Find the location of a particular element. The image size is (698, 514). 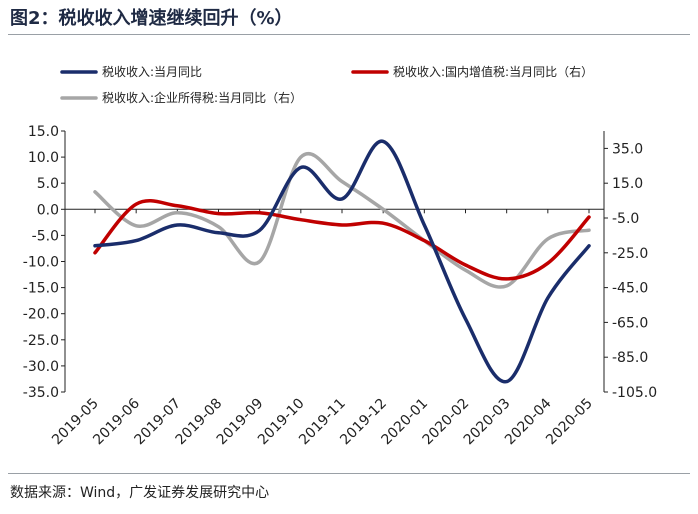

y-right-tick-label: 15.0 is located at coordinates (627, 184).